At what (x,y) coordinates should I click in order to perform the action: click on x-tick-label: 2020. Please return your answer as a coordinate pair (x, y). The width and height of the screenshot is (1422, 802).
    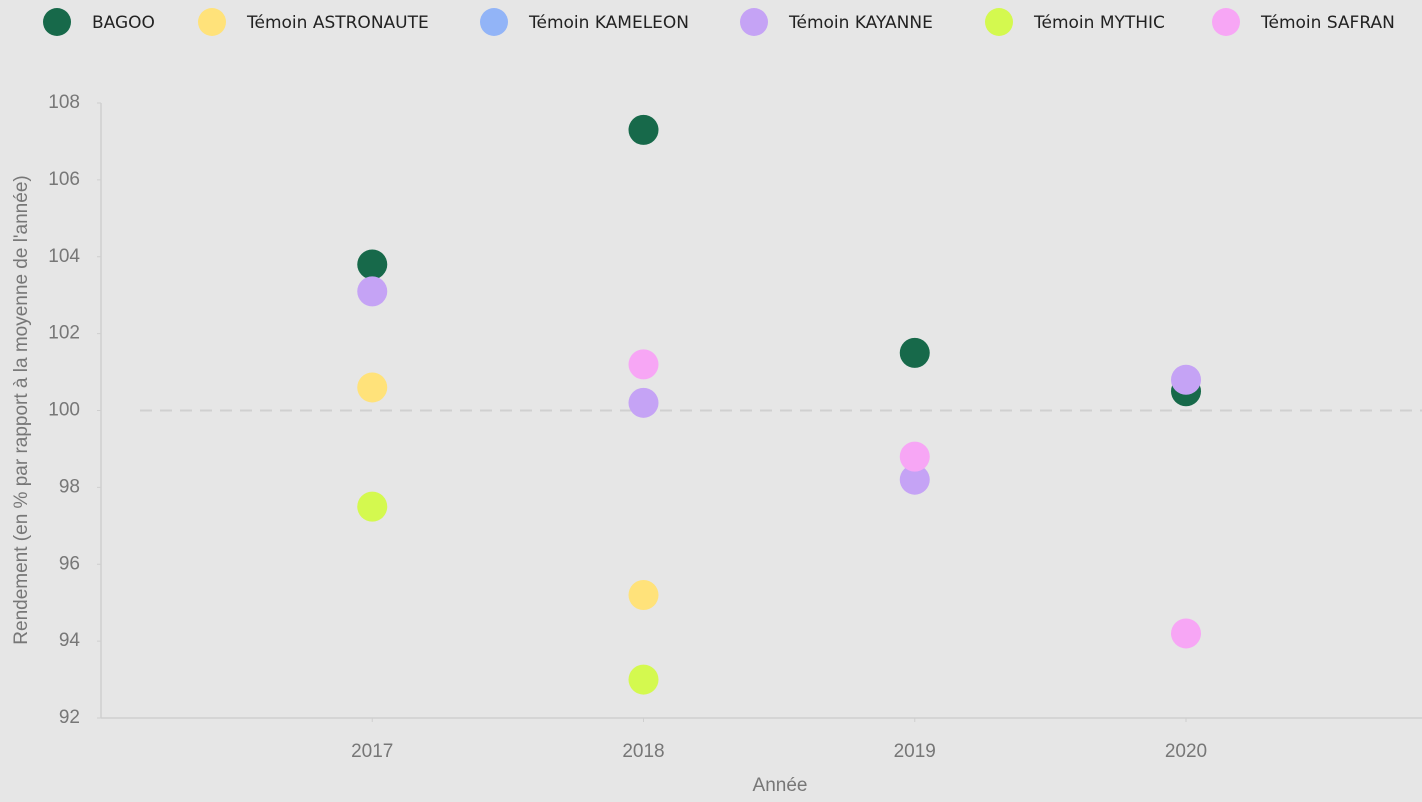
    Looking at the image, I should click on (1186, 751).